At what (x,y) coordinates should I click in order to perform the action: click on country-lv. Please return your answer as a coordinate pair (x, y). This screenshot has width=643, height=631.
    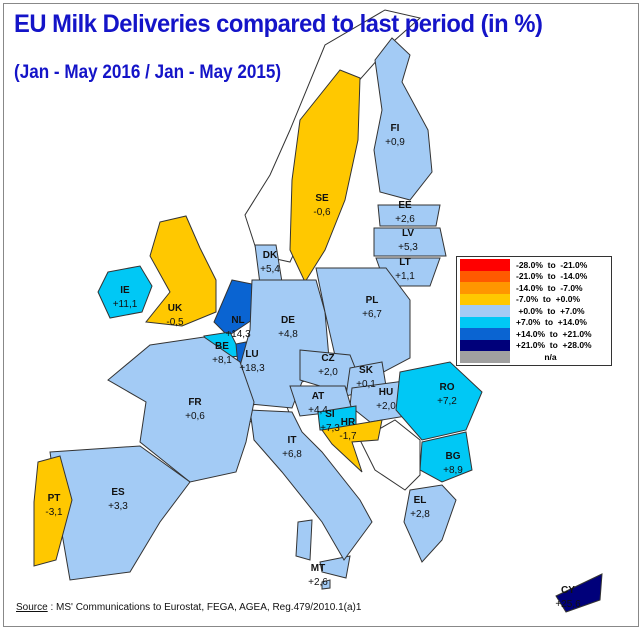
    Looking at the image, I should click on (410, 242).